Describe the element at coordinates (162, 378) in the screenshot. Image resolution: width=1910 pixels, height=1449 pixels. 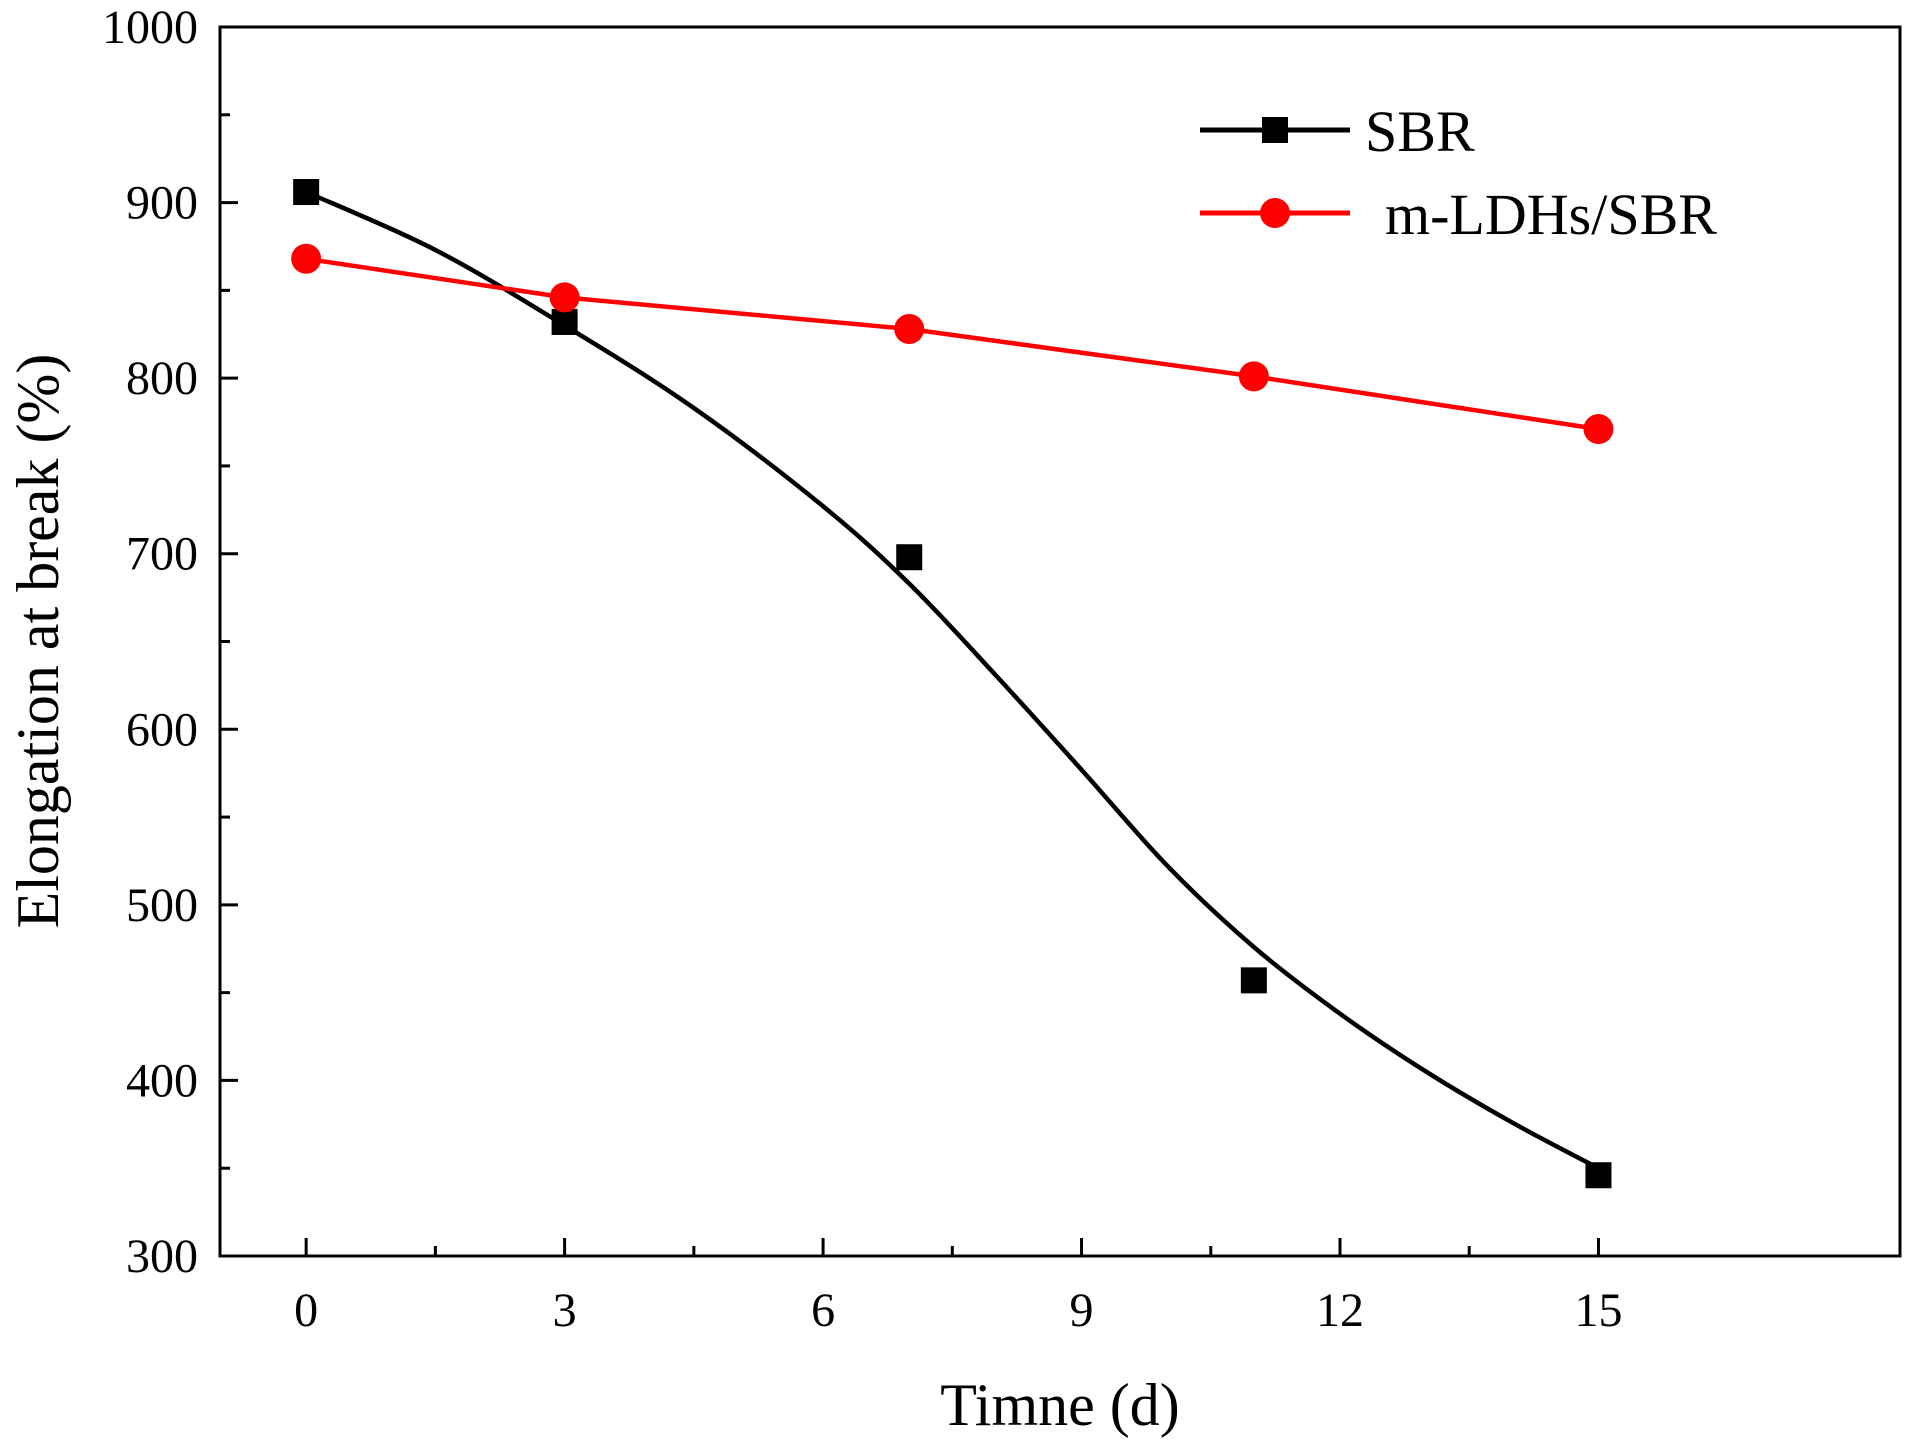
I see `y-tick-label: 800` at that location.